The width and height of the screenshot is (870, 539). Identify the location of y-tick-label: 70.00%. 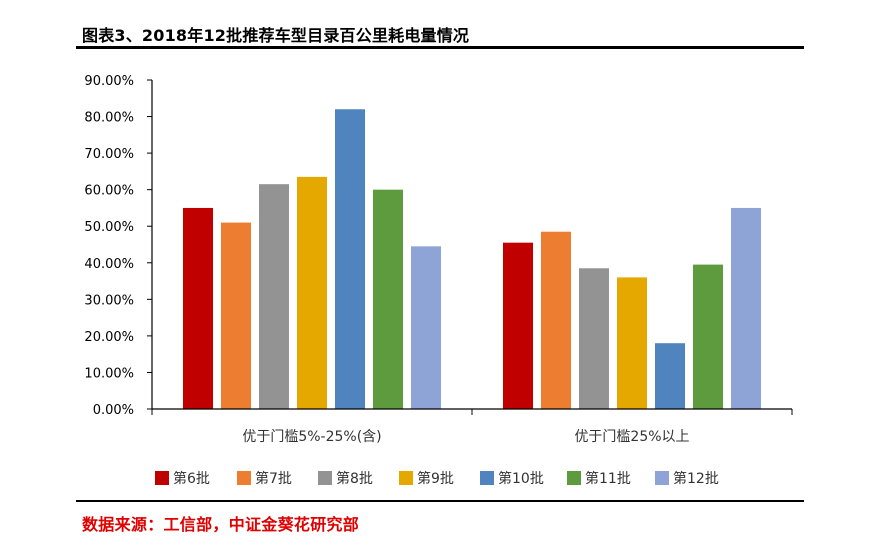
(109, 154).